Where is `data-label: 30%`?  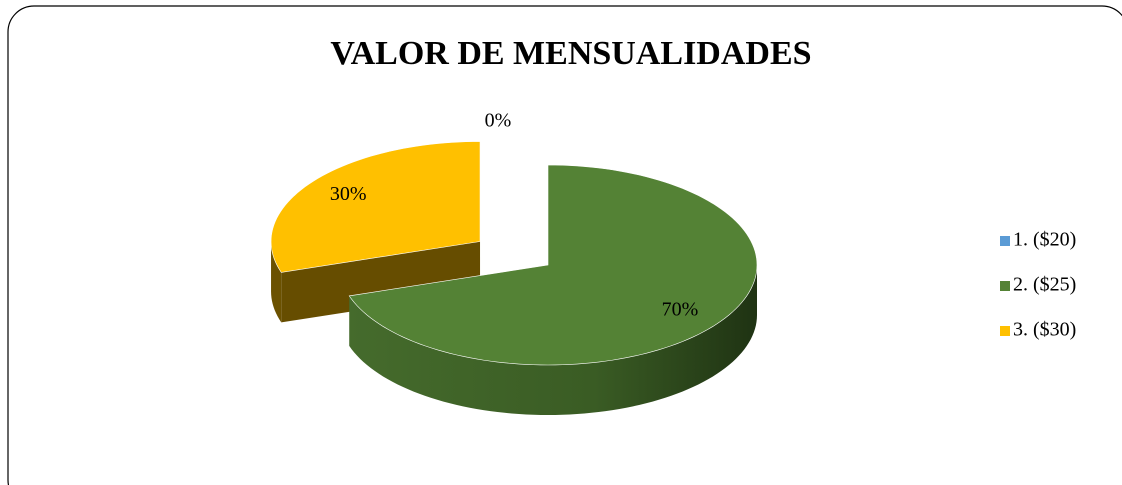 data-label: 30% is located at coordinates (348, 194).